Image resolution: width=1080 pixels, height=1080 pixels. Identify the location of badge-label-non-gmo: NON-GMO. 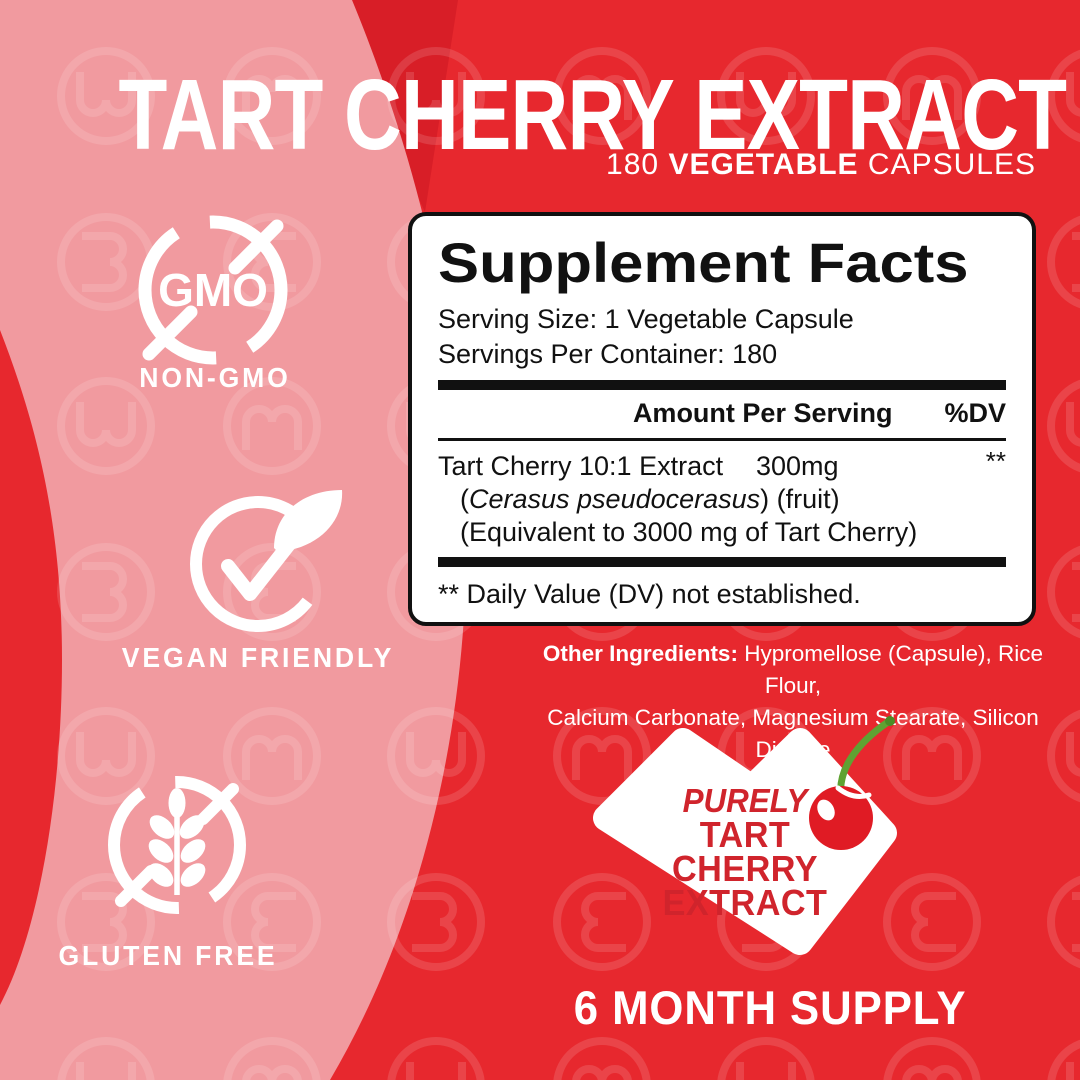
(215, 377).